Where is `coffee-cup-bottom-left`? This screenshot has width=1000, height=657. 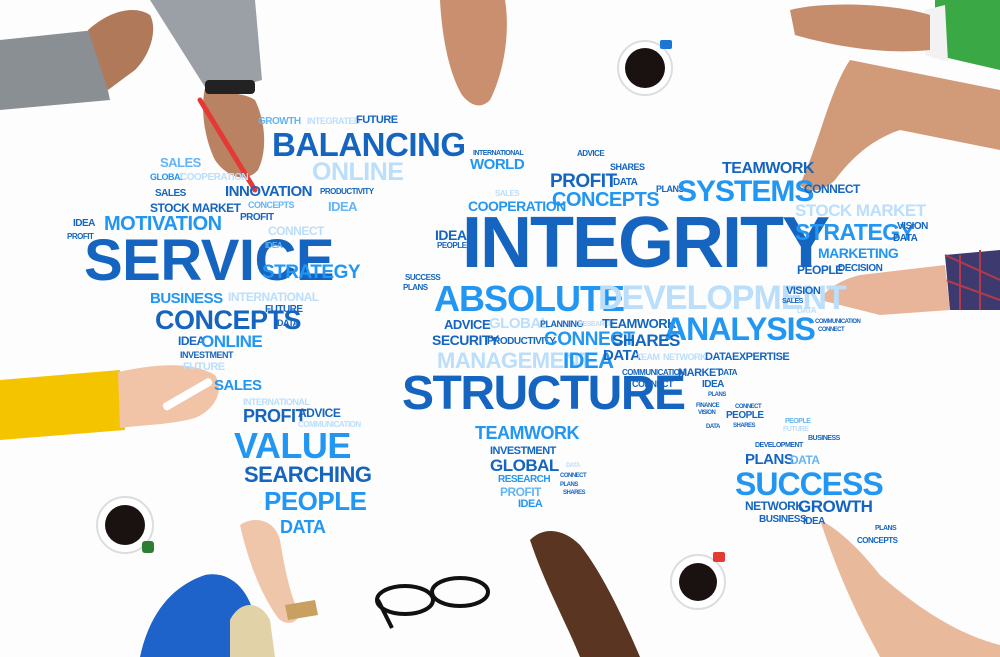 coffee-cup-bottom-left is located at coordinates (125, 525).